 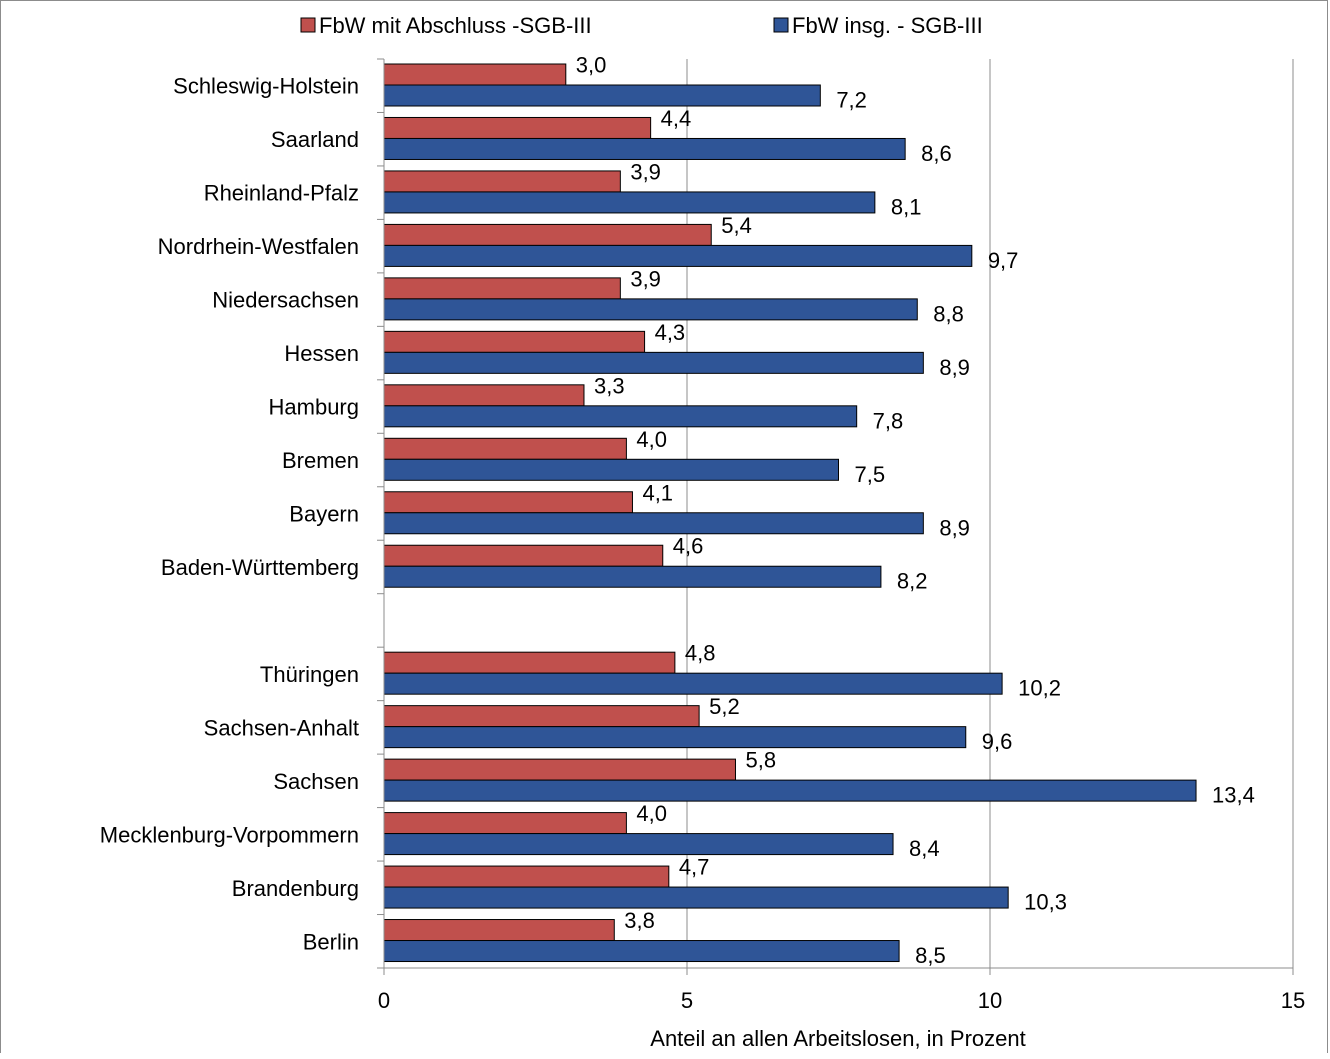 I want to click on data-label: 5,4, so click(x=736, y=225).